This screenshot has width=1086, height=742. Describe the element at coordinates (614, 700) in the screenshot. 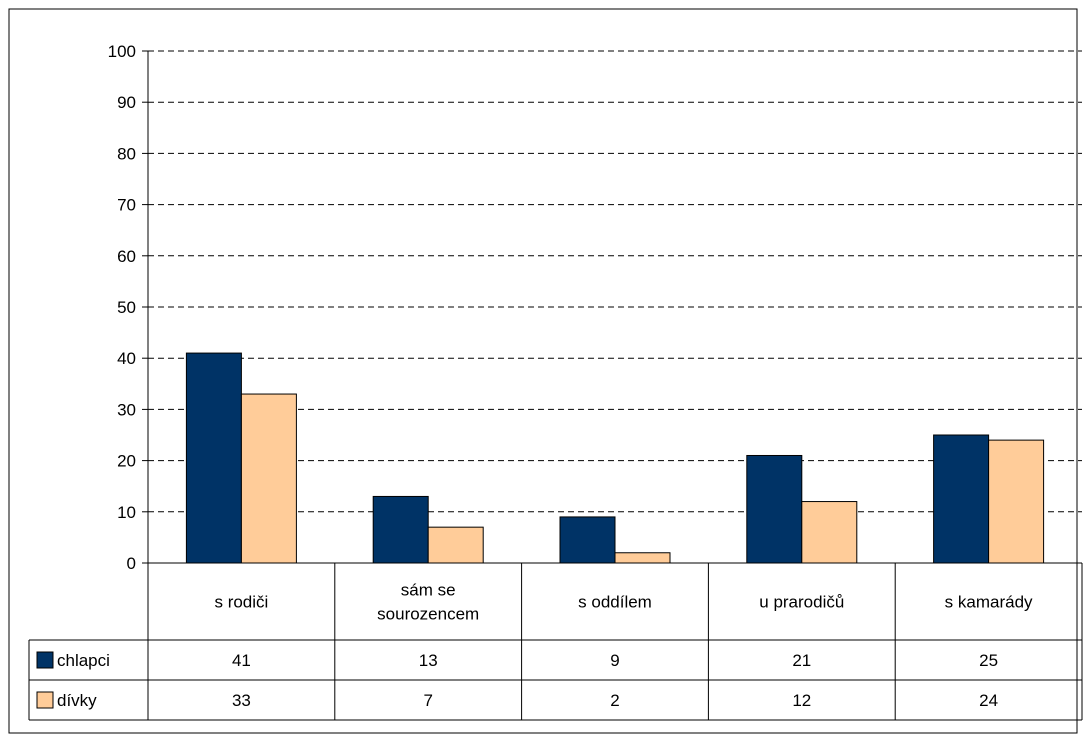

I see `data-label-dívky-2: 2` at that location.